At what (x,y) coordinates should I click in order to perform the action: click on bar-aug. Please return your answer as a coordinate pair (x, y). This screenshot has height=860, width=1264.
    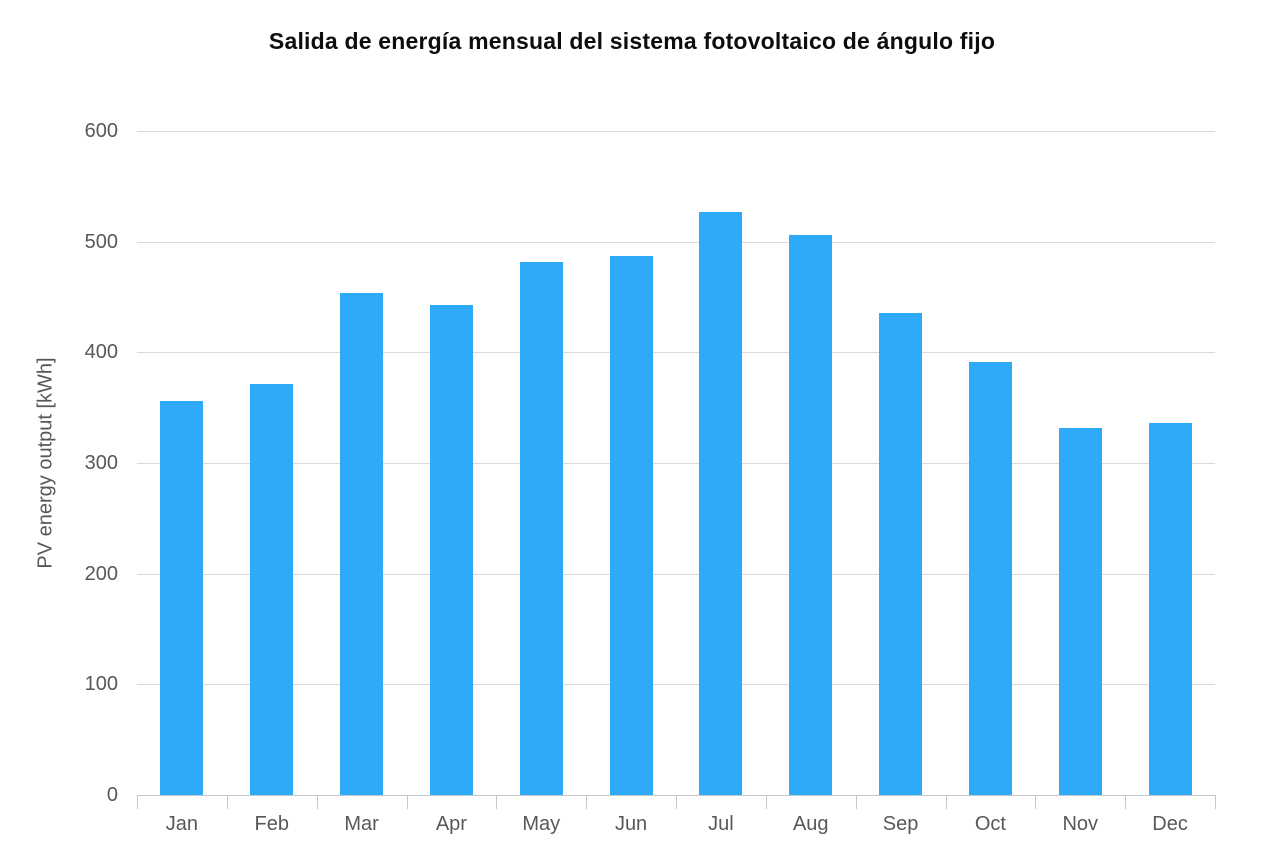
    Looking at the image, I should click on (811, 515).